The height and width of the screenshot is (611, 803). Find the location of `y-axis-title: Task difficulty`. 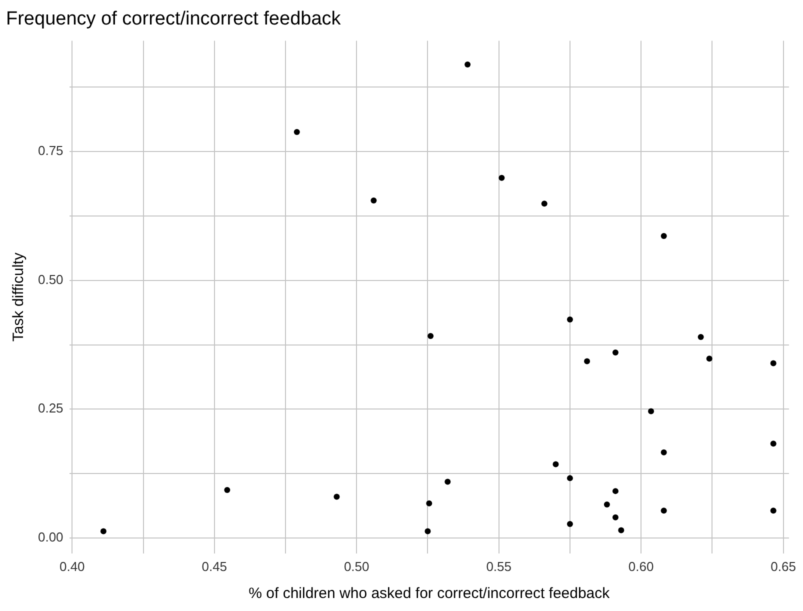

y-axis-title: Task difficulty is located at coordinates (19, 297).